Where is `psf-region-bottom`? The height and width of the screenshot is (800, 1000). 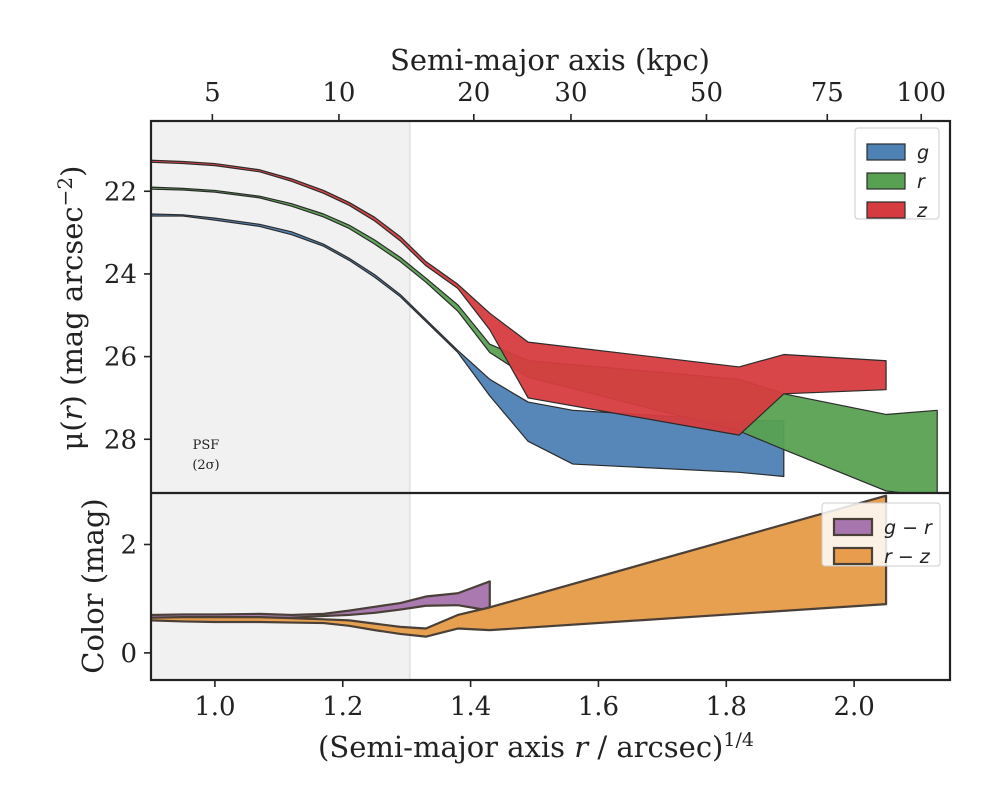 psf-region-bottom is located at coordinates (281, 586).